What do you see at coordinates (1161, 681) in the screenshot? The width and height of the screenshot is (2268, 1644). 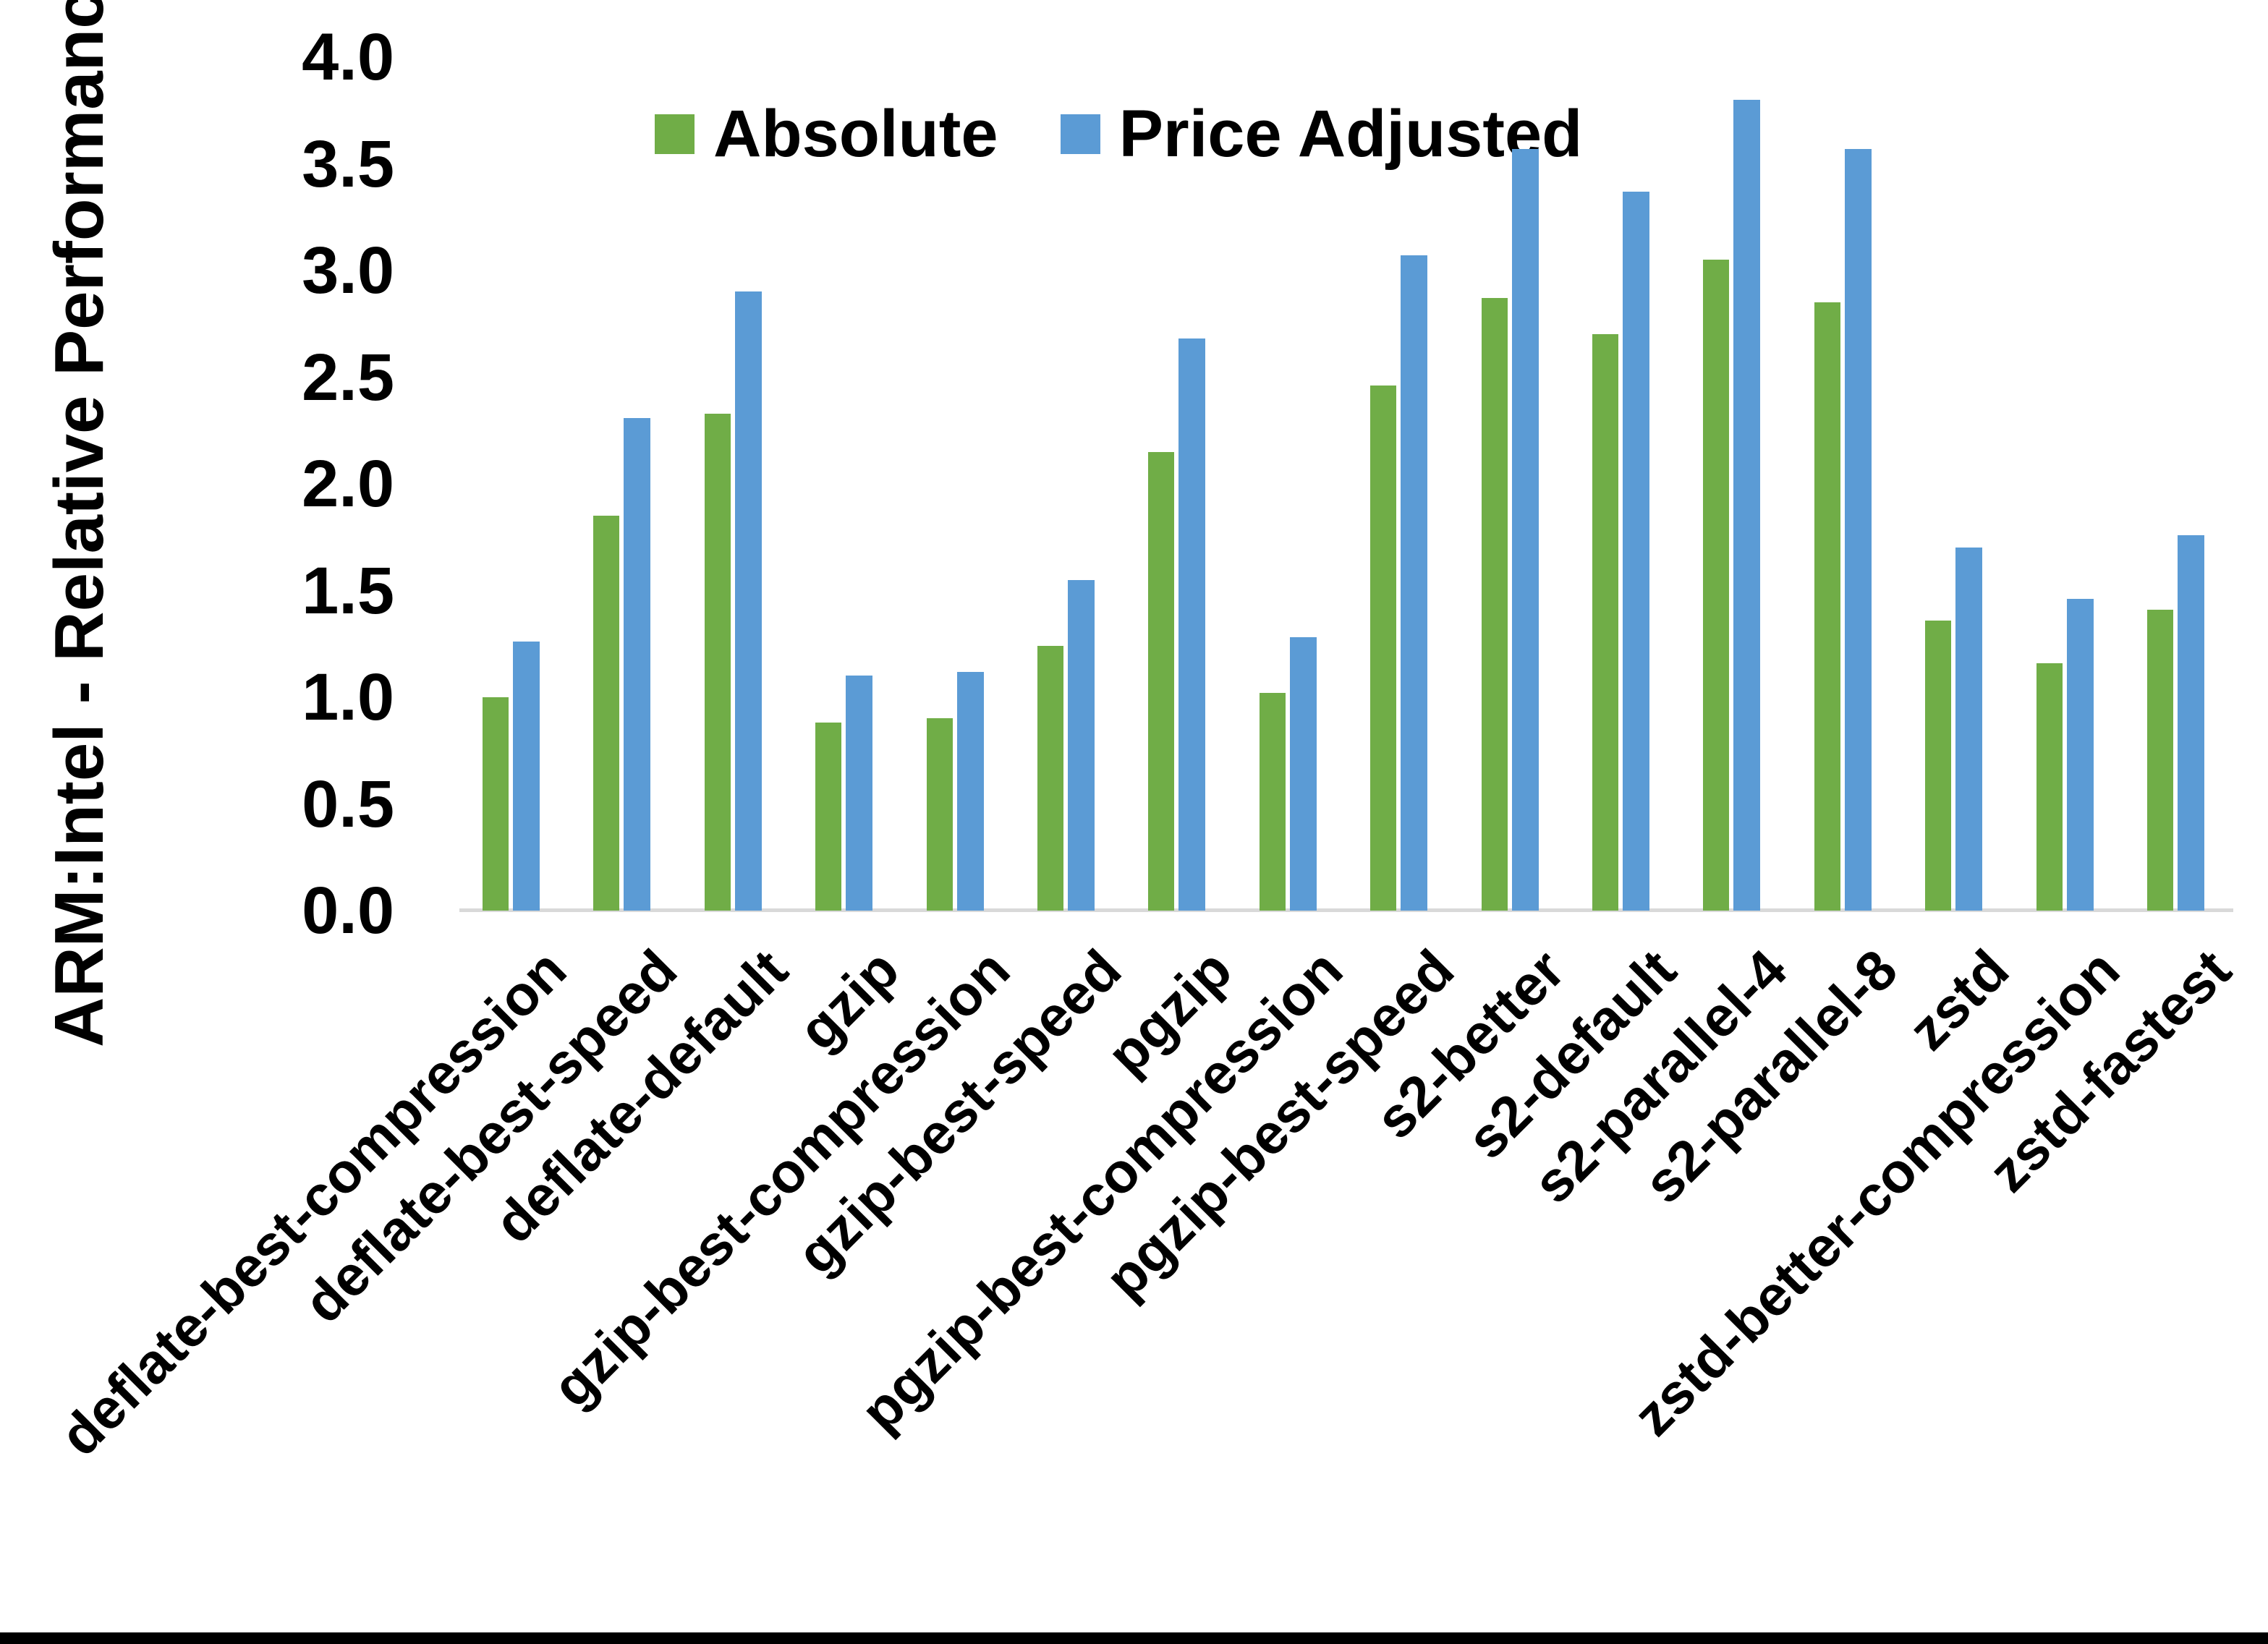 I see `bar-absolute-pgzip` at bounding box center [1161, 681].